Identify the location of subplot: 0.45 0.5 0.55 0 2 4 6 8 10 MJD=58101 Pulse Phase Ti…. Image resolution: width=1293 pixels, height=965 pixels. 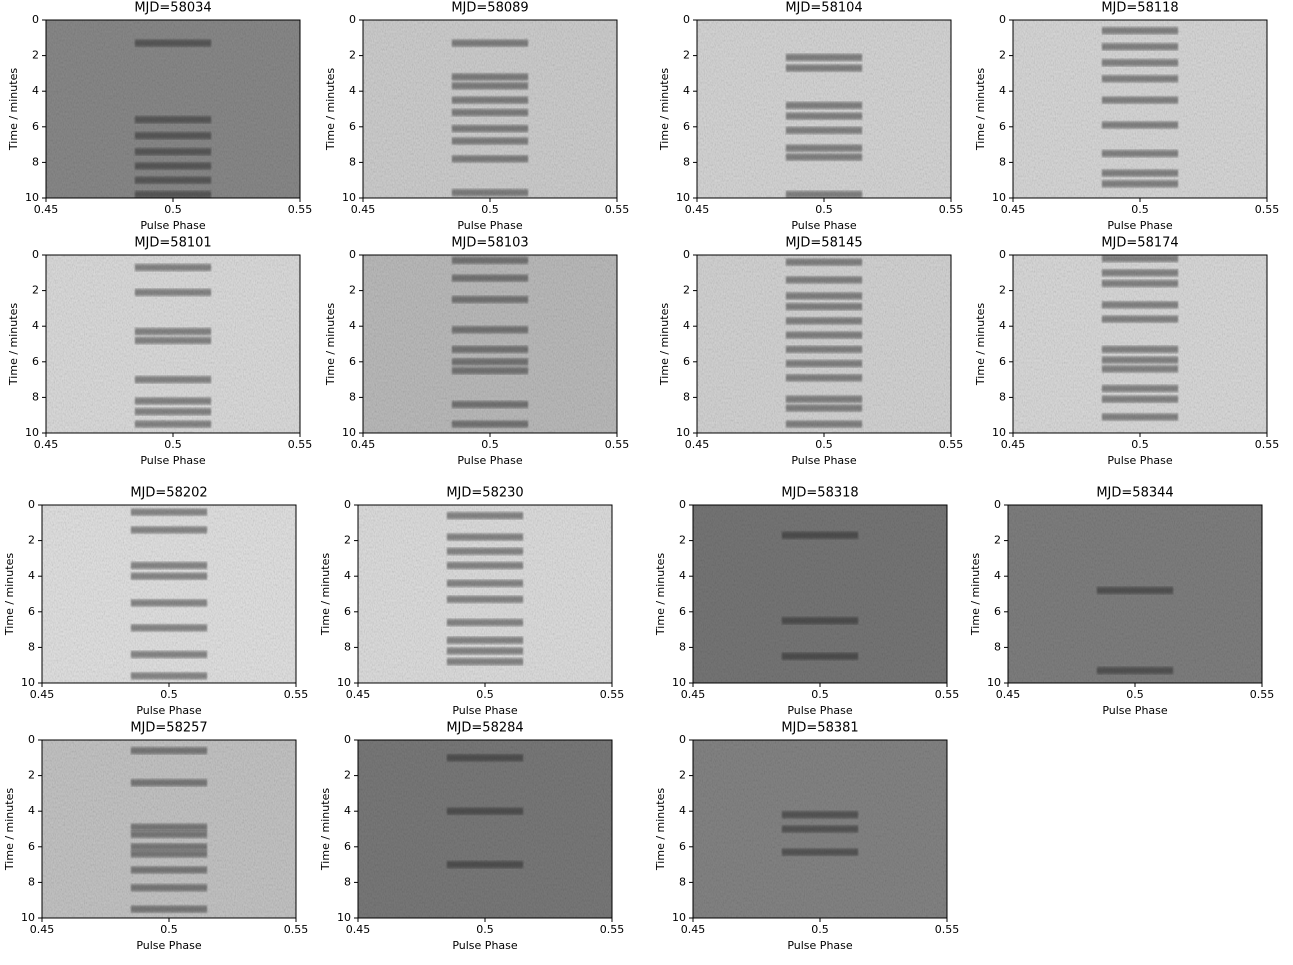
(159, 352).